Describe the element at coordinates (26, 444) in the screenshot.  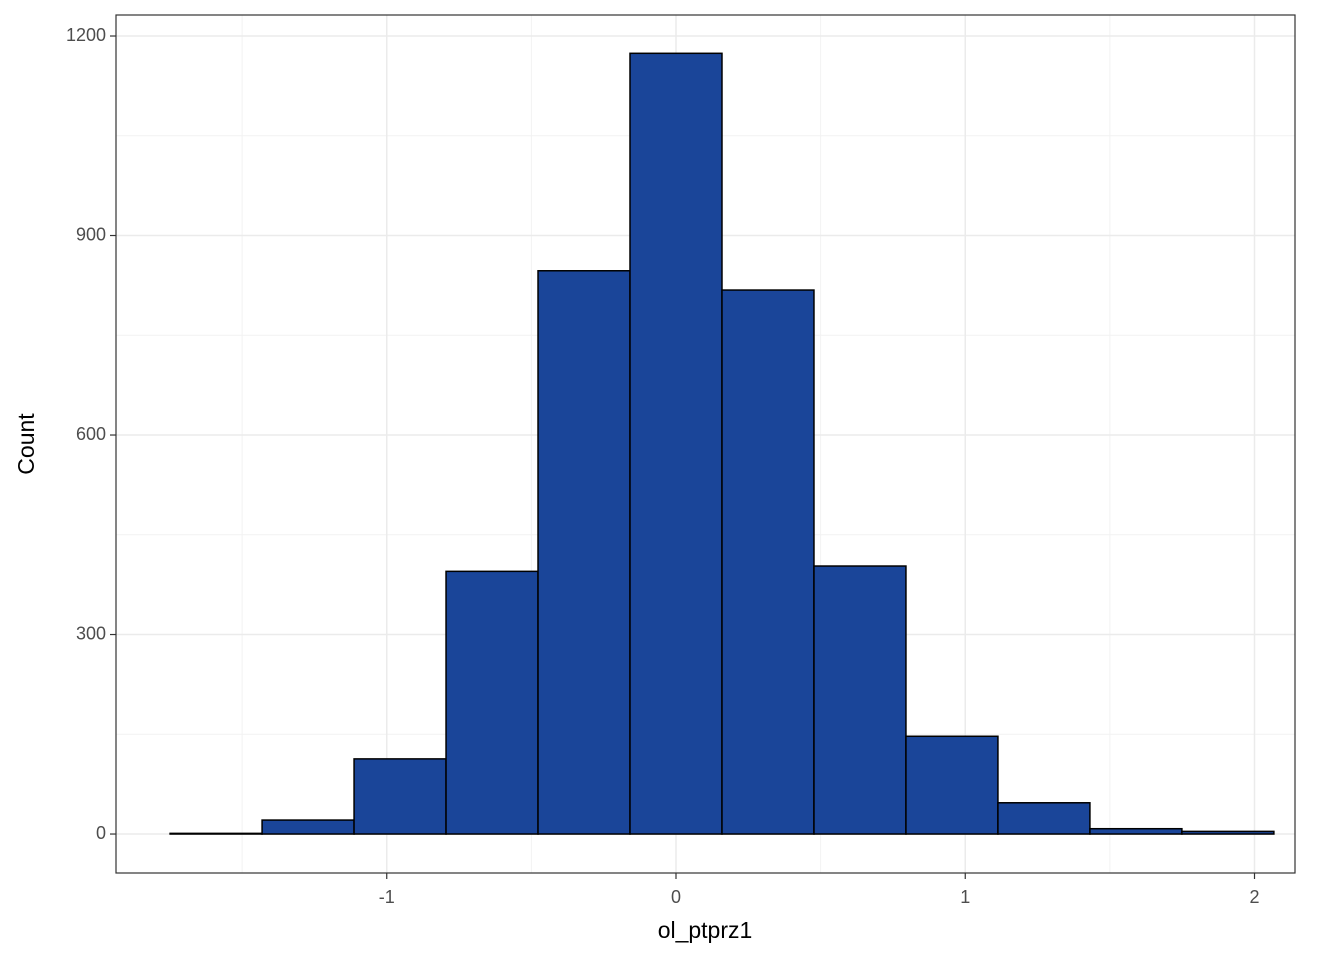
I see `y-axis-title: Count` at that location.